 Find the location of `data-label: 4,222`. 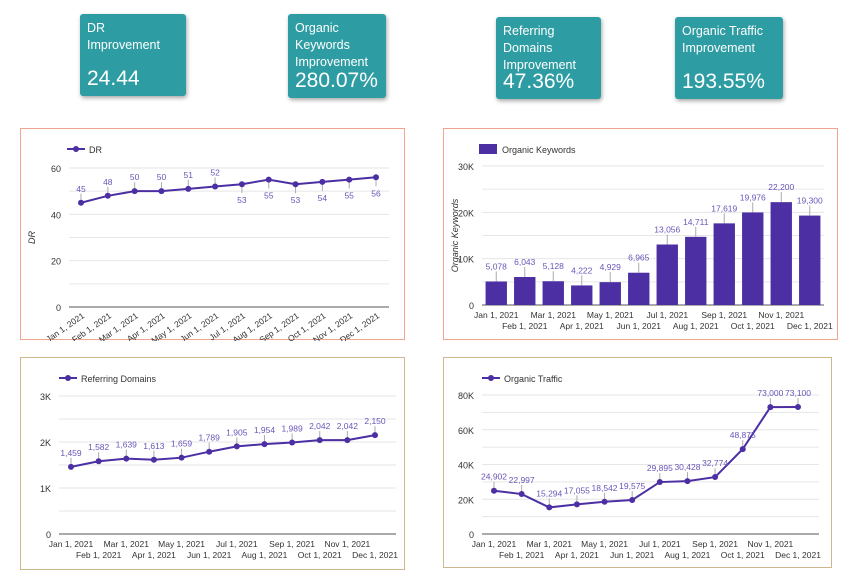

data-label: 4,222 is located at coordinates (582, 270).